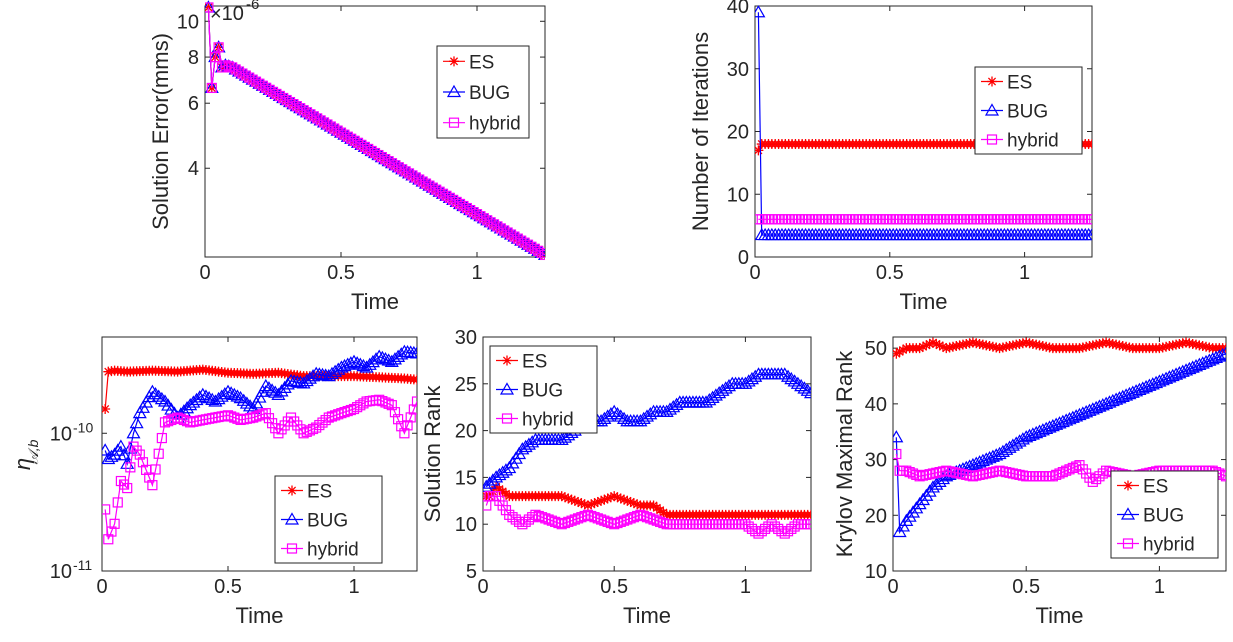  What do you see at coordinates (292, 548) in the screenshot?
I see `legend-marker` at bounding box center [292, 548].